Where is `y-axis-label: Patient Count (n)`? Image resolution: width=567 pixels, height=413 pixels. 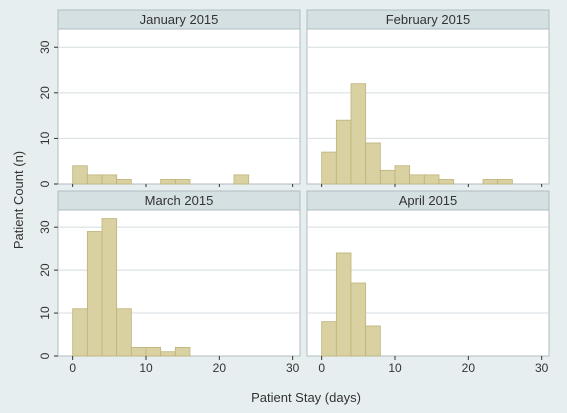 y-axis-label: Patient Count (n) is located at coordinates (18, 200).